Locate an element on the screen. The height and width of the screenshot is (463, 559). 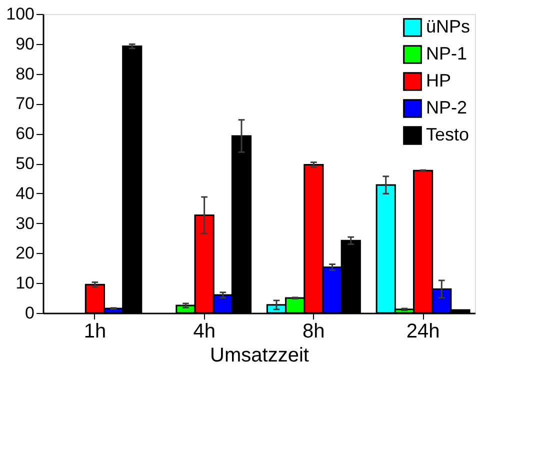
y-tick-label: 40 is located at coordinates (25, 193).